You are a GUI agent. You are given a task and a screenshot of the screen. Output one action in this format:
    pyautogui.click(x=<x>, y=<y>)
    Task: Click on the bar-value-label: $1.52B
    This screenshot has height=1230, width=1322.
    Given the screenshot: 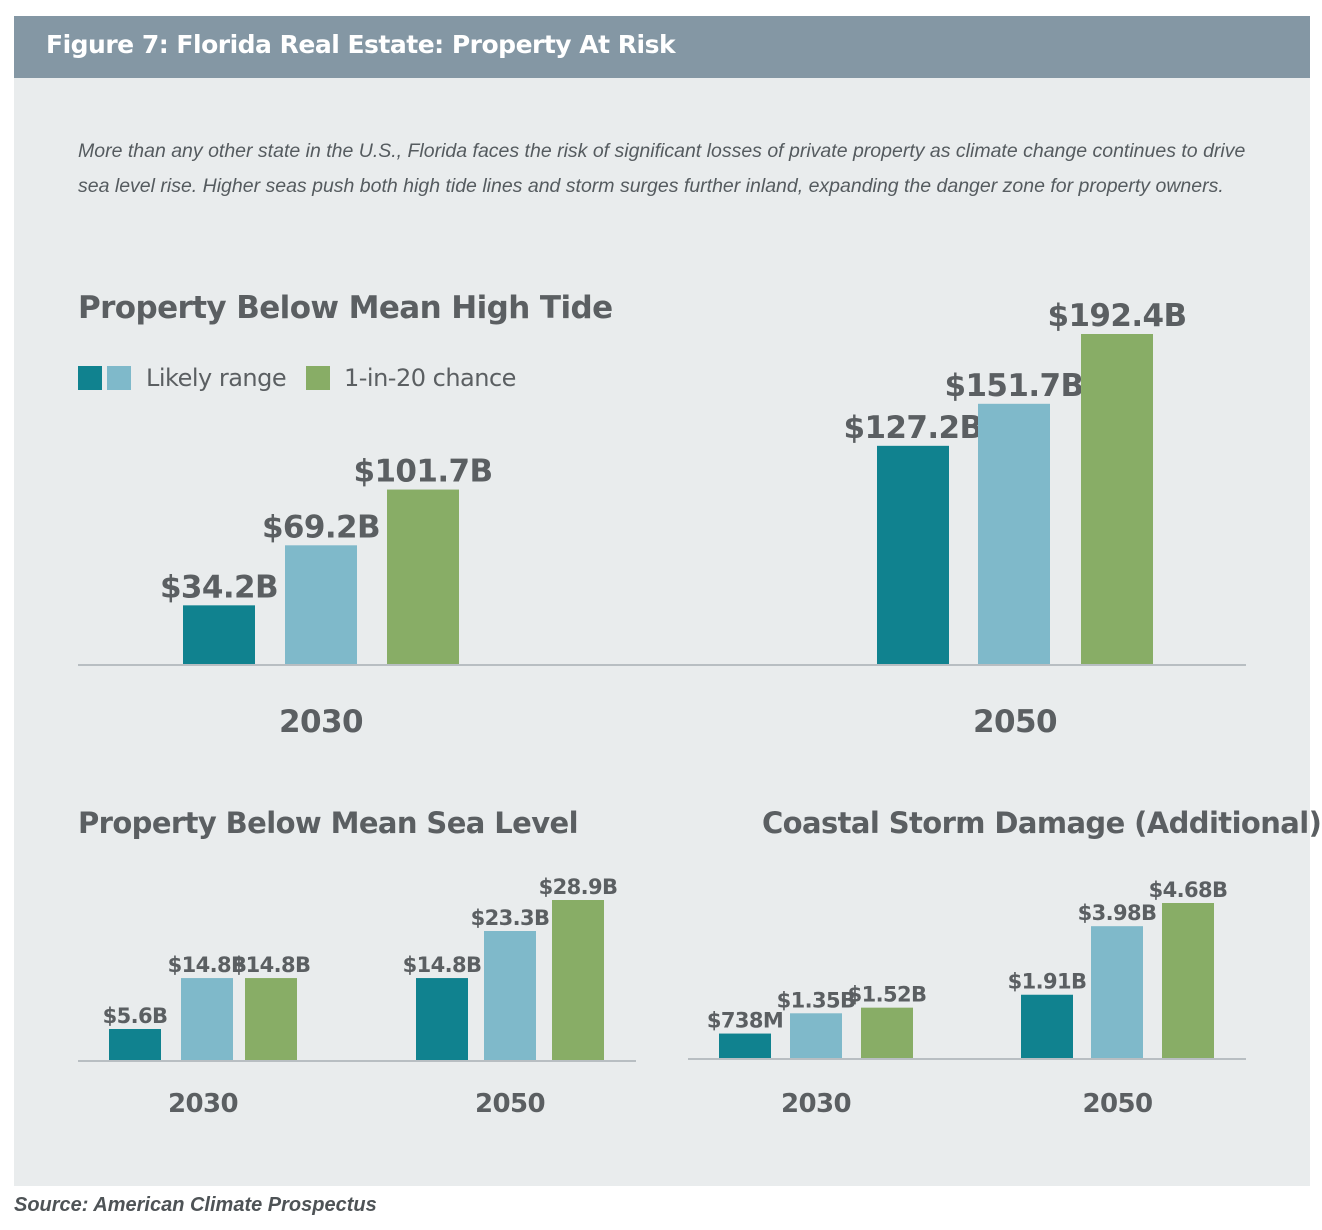 What is the action you would take?
    pyautogui.click(x=887, y=995)
    